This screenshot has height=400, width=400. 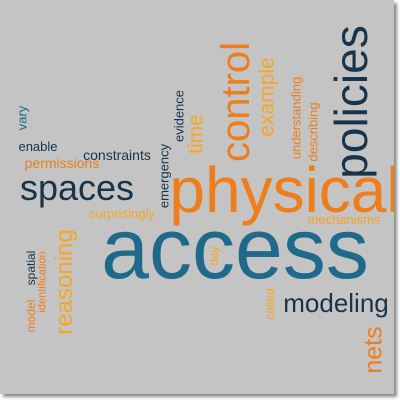 I want to click on word-modeling: modeling, so click(x=336, y=303).